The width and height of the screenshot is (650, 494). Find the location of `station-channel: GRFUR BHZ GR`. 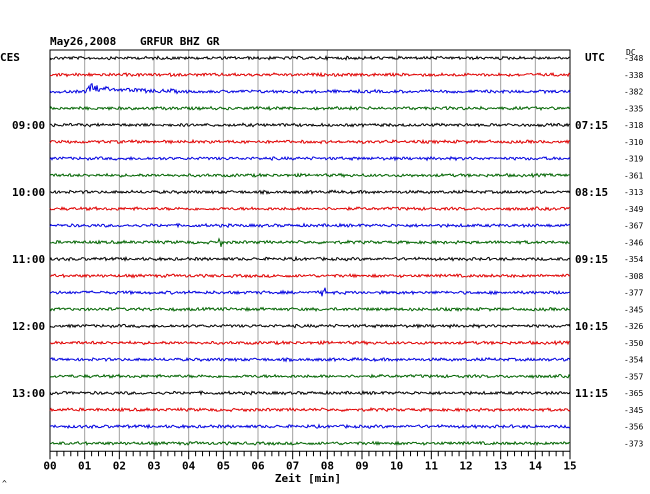

station-channel: GRFUR BHZ GR is located at coordinates (180, 41).